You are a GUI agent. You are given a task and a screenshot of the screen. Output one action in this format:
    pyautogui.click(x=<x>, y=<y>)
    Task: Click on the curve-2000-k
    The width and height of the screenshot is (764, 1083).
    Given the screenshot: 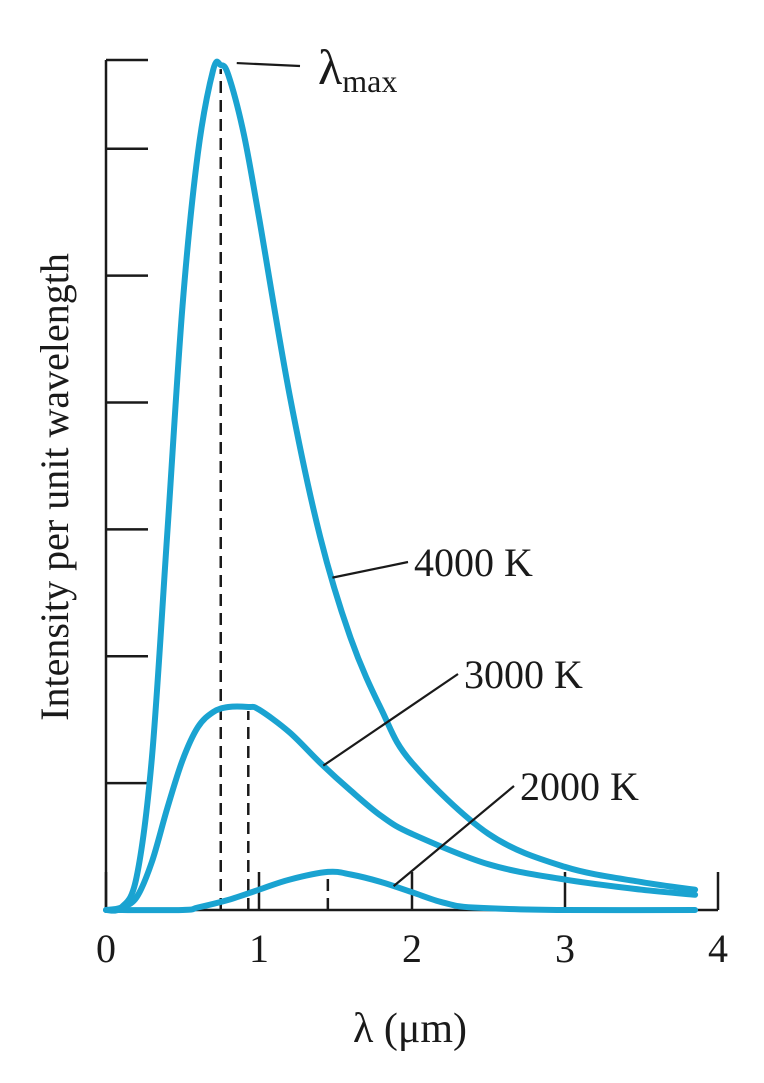 What is the action you would take?
    pyautogui.click(x=401, y=891)
    